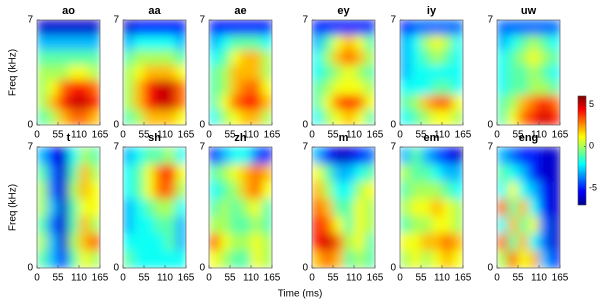 The image size is (598, 303). I want to click on x-axis-label: Time (ms), so click(300, 294).